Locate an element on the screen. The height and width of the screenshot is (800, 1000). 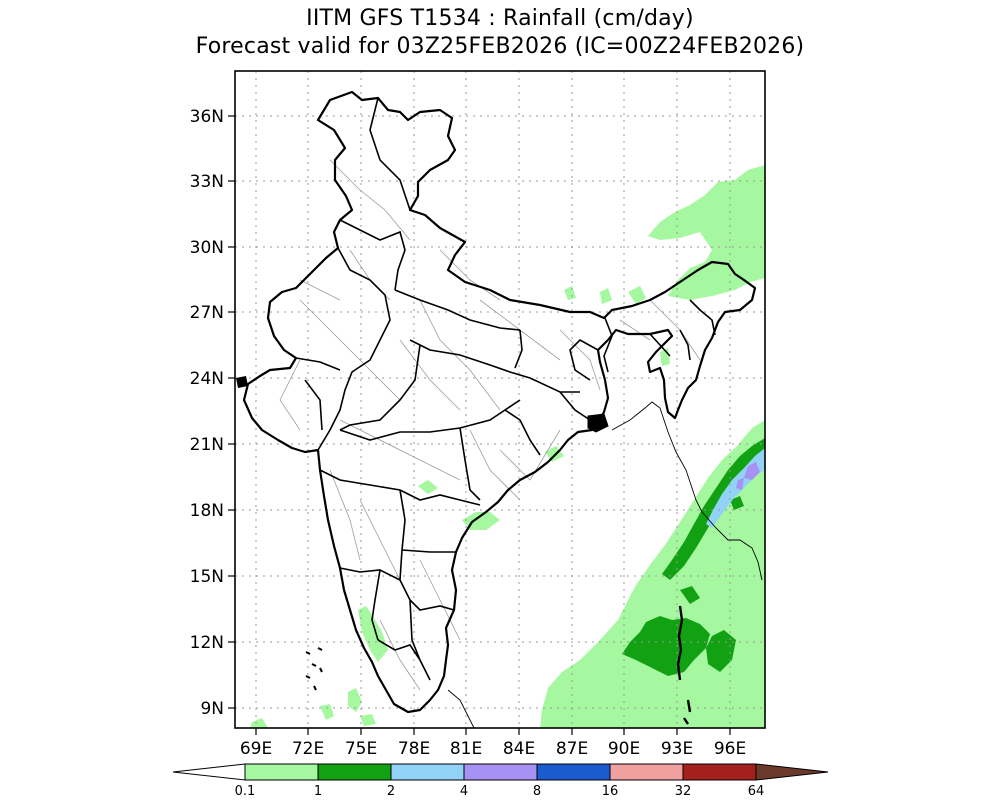
colorbar-level-label: 8 is located at coordinates (537, 791).